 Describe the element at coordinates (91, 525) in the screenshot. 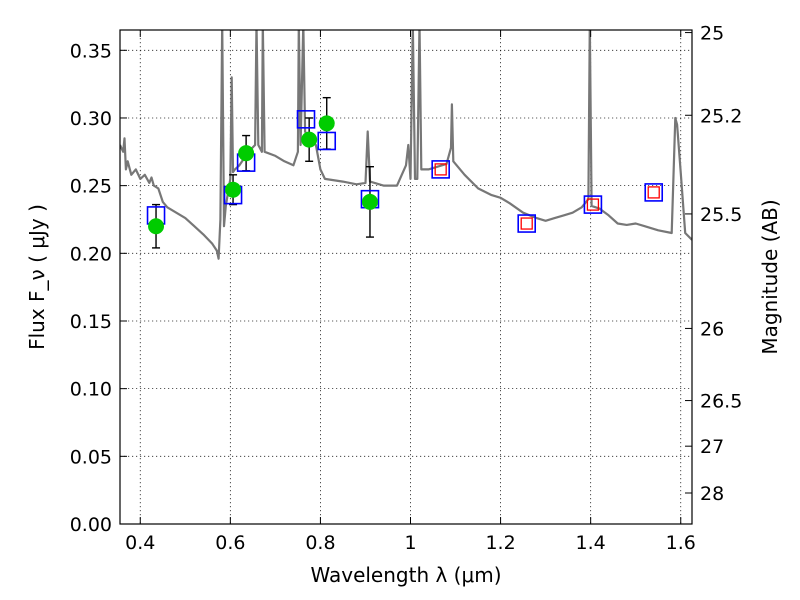

I see `y-tick-label: 0.00` at that location.